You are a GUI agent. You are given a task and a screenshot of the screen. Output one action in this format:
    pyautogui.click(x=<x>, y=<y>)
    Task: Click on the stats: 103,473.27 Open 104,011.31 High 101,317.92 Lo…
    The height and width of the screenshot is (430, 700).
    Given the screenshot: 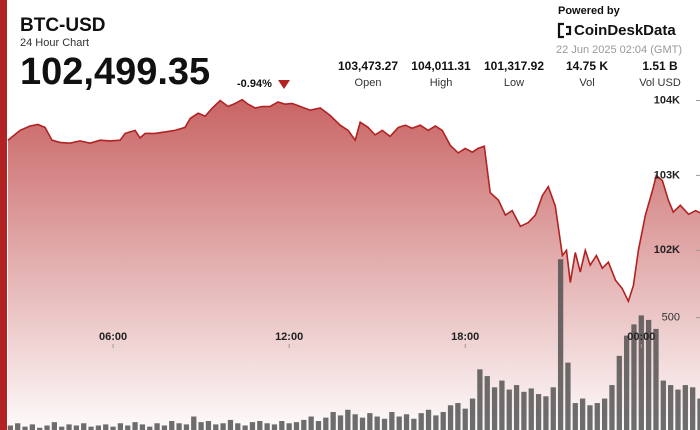 What is the action you would take?
    pyautogui.click(x=509, y=74)
    